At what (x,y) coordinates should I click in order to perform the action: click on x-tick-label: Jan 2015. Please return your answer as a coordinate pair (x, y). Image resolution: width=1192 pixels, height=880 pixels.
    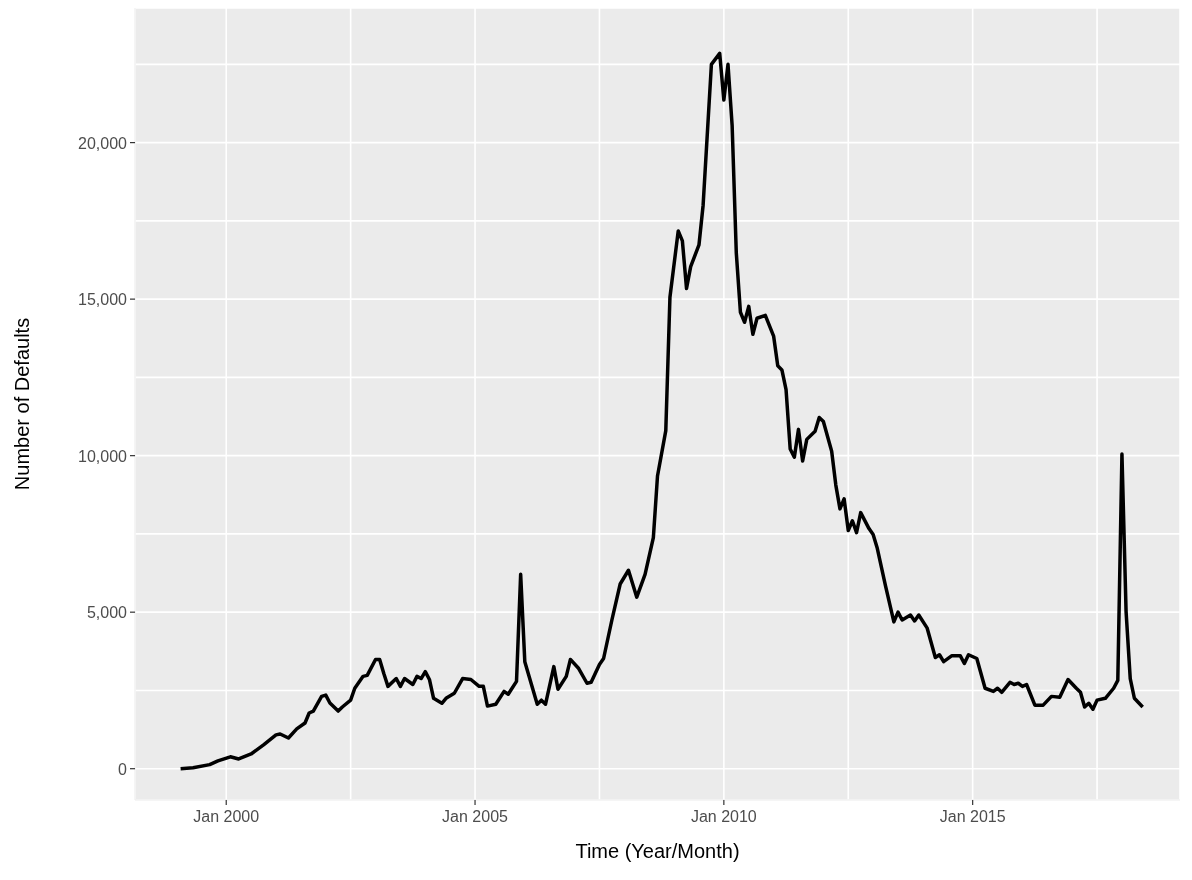
    Looking at the image, I should click on (972, 816).